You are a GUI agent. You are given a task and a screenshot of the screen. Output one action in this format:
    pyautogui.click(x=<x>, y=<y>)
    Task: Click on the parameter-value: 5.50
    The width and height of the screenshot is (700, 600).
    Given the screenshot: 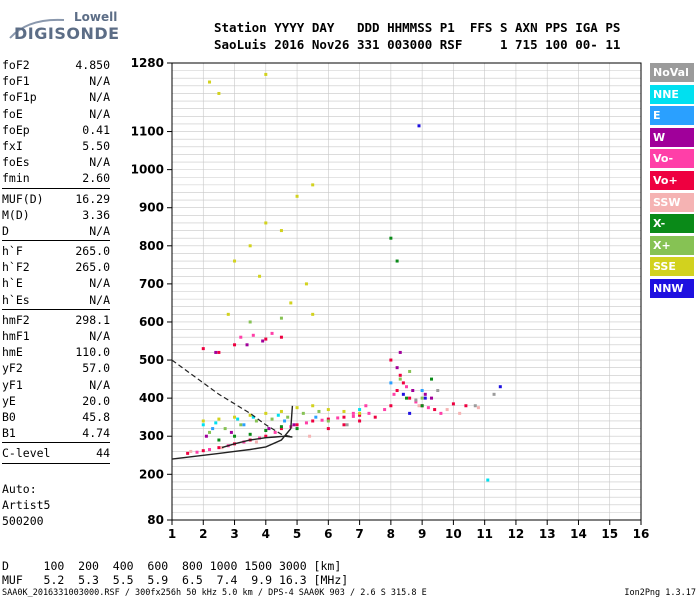 What is the action you would take?
    pyautogui.click(x=96, y=145)
    